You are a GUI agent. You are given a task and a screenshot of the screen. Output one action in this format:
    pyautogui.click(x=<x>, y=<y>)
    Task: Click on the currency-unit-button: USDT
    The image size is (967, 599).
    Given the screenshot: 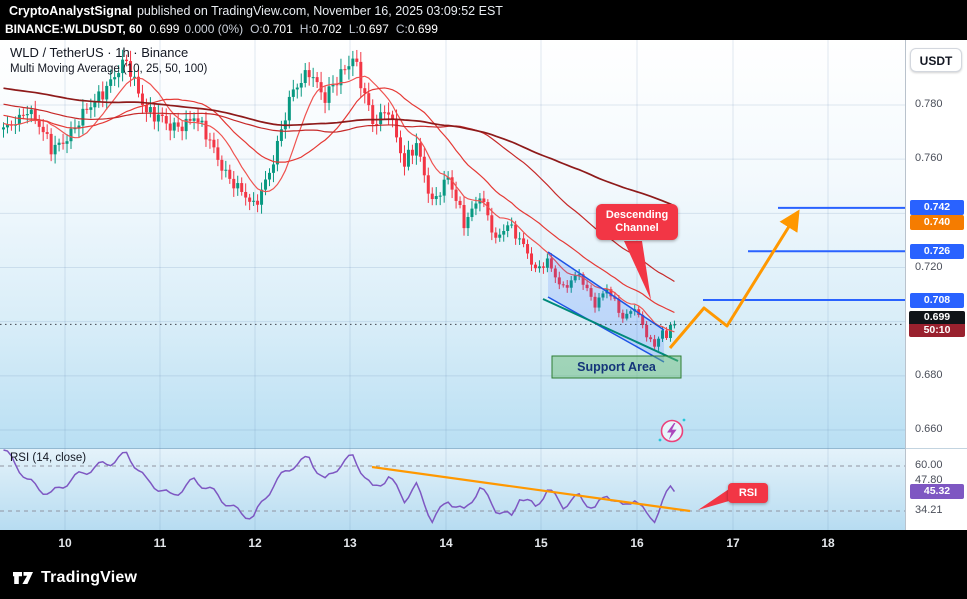 What is the action you would take?
    pyautogui.click(x=936, y=60)
    